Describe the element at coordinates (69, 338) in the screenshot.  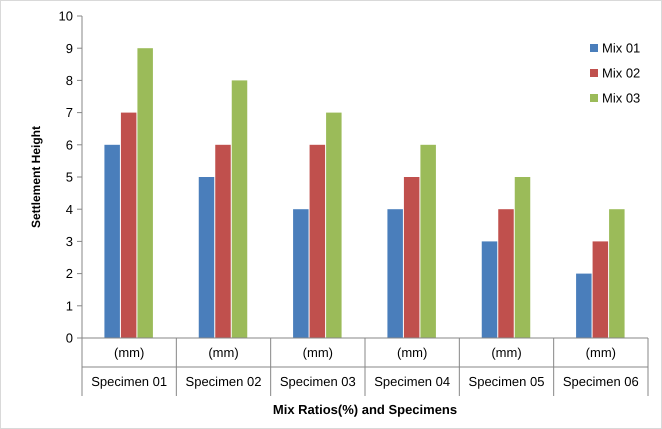
I see `y-tick-label: 0` at that location.